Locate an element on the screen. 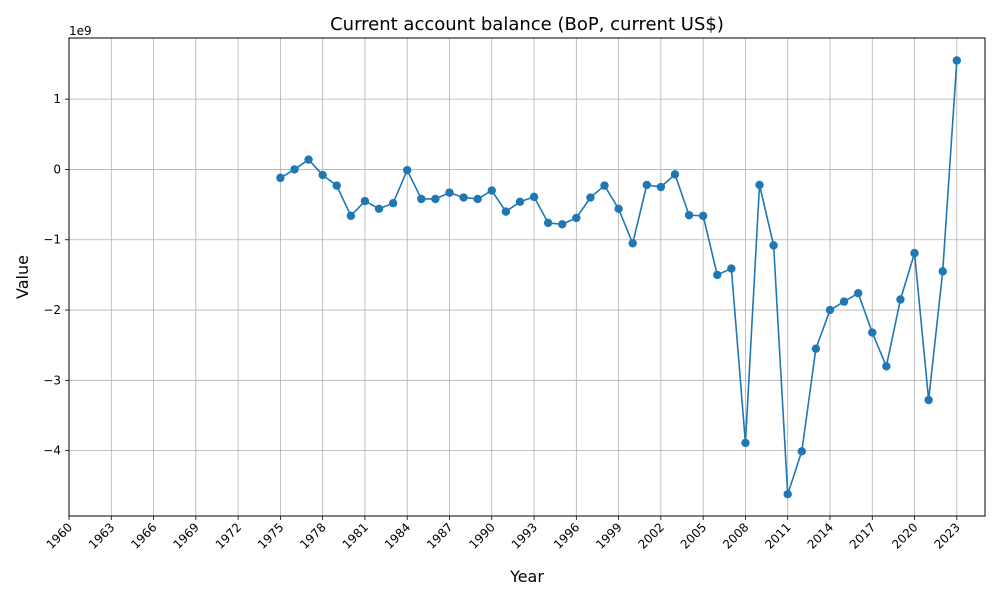  x-tick-label: 1963 is located at coordinates (101, 535).